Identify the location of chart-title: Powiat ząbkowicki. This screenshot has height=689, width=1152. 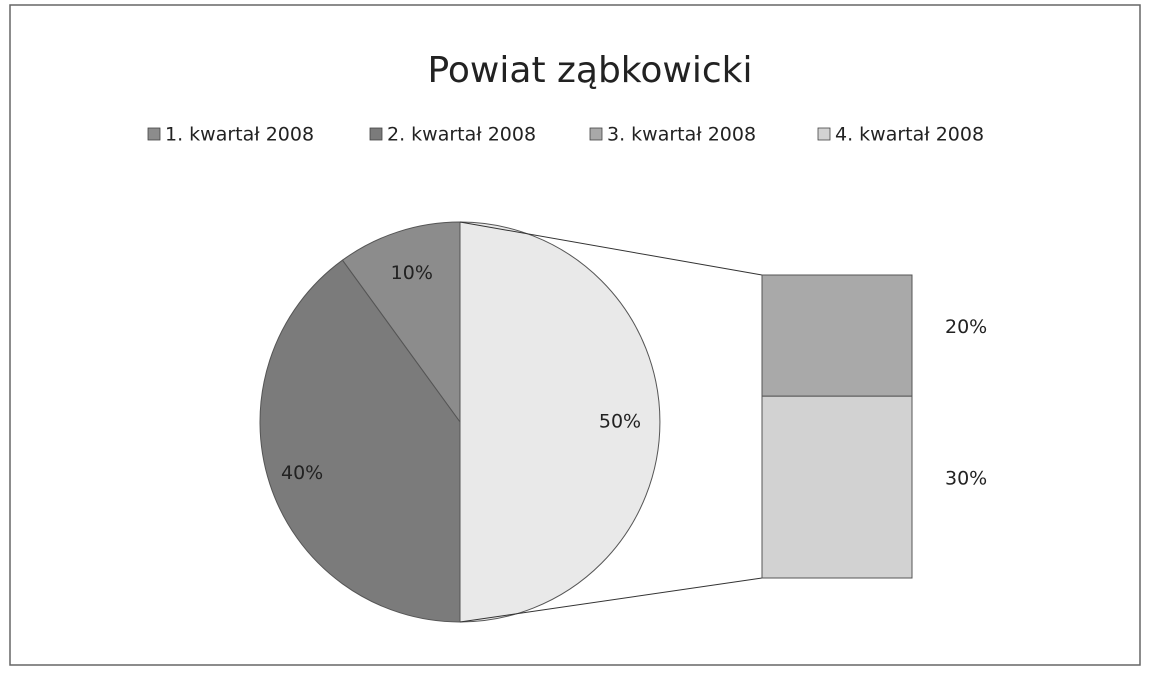
(589, 70).